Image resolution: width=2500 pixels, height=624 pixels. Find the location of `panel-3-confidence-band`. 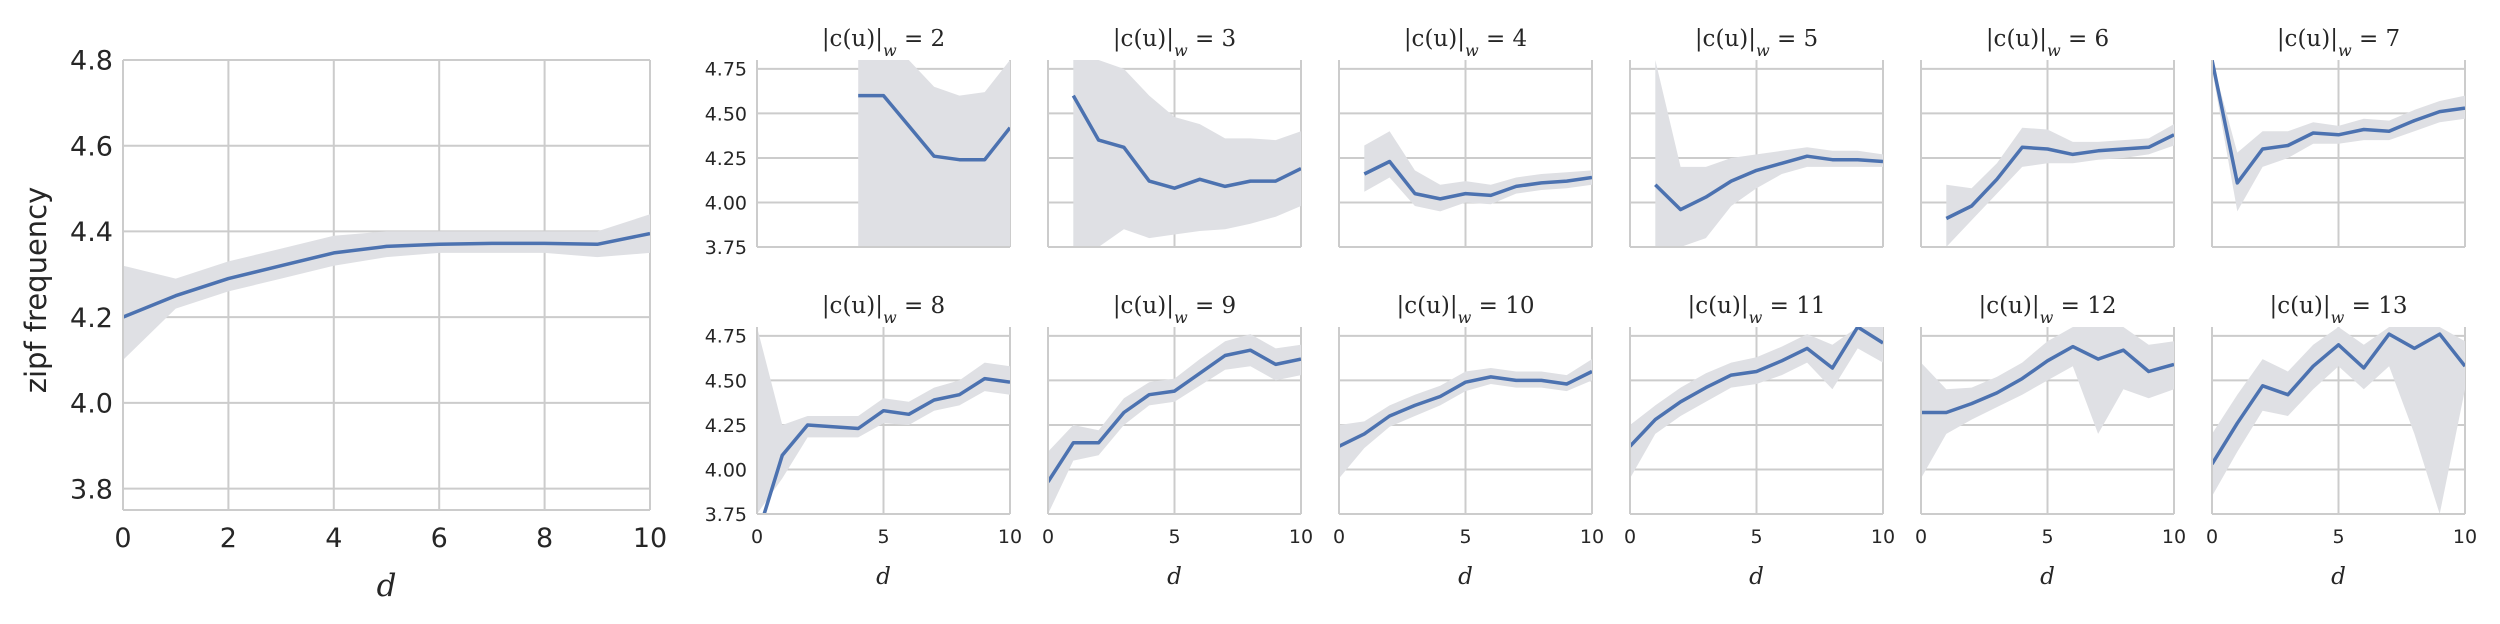

panel-3-confidence-band is located at coordinates (1478, 171).